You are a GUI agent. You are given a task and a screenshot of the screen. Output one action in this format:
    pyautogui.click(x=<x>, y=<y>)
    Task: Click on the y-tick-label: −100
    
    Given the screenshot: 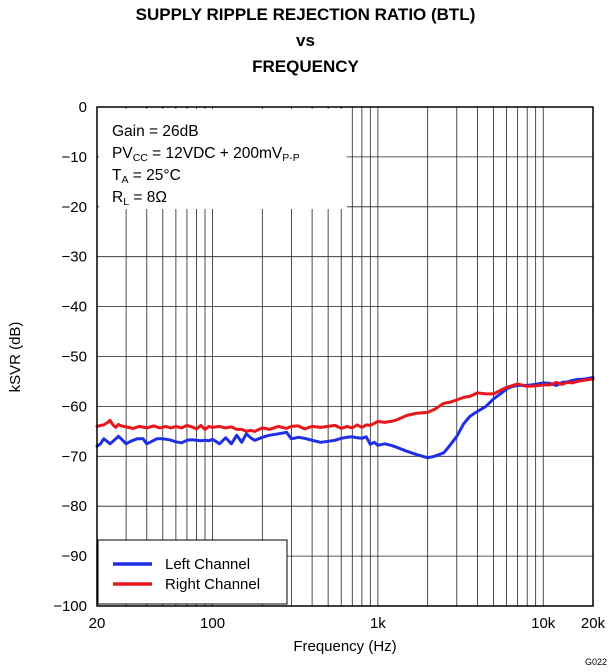 What is the action you would take?
    pyautogui.click(x=70, y=606)
    